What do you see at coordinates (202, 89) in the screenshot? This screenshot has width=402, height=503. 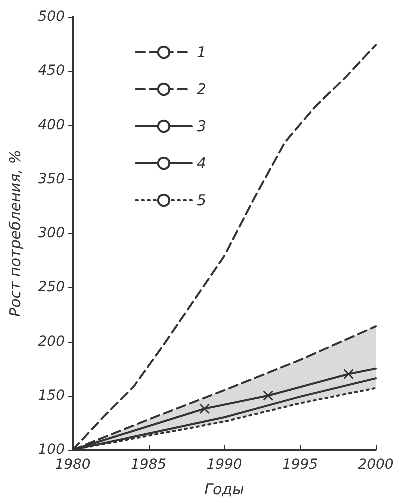 I see `legend-label: 2` at bounding box center [202, 89].